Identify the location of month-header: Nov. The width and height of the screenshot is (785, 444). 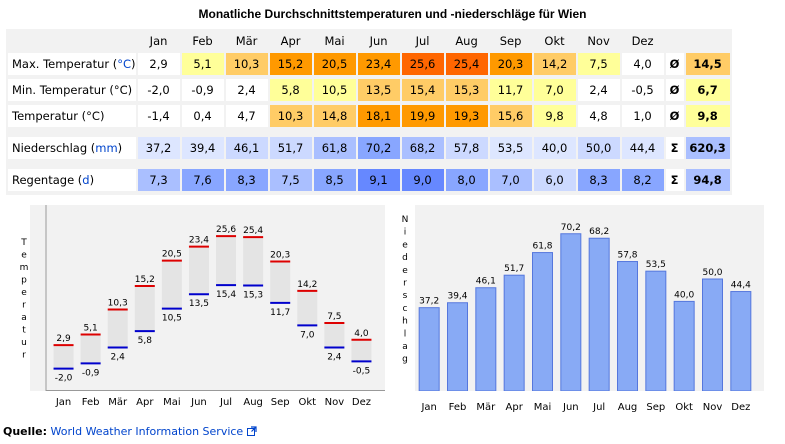
(598, 41).